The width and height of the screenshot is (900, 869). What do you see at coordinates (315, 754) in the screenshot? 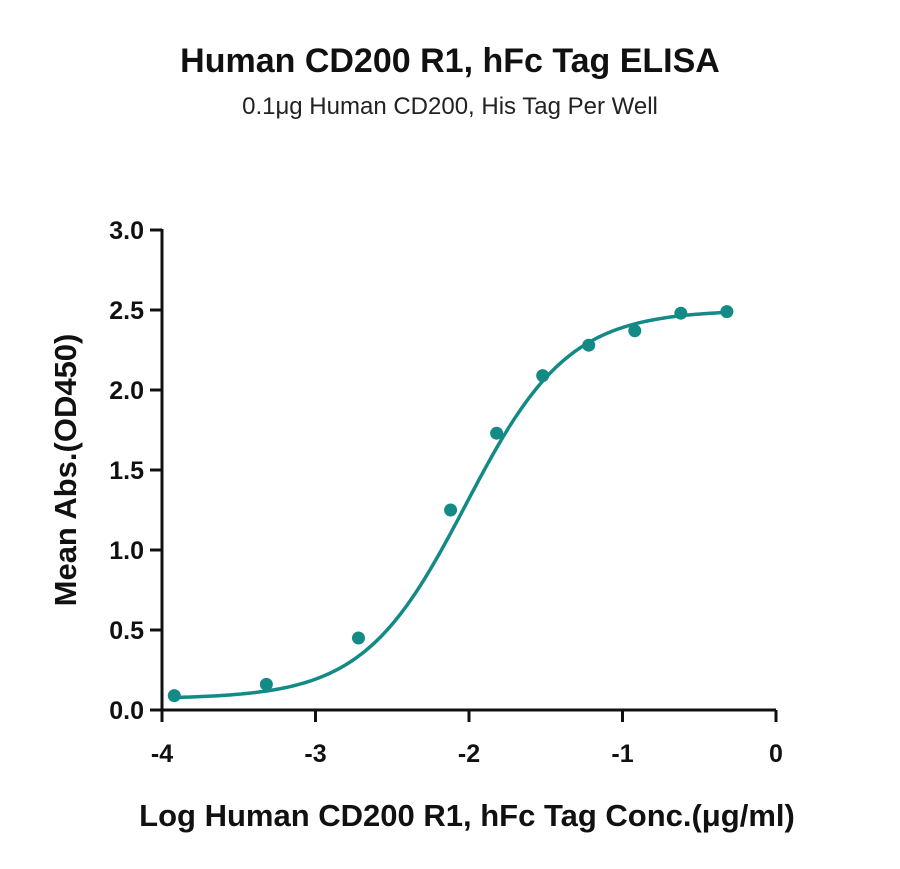
I see `x-tick-label: -3` at bounding box center [315, 754].